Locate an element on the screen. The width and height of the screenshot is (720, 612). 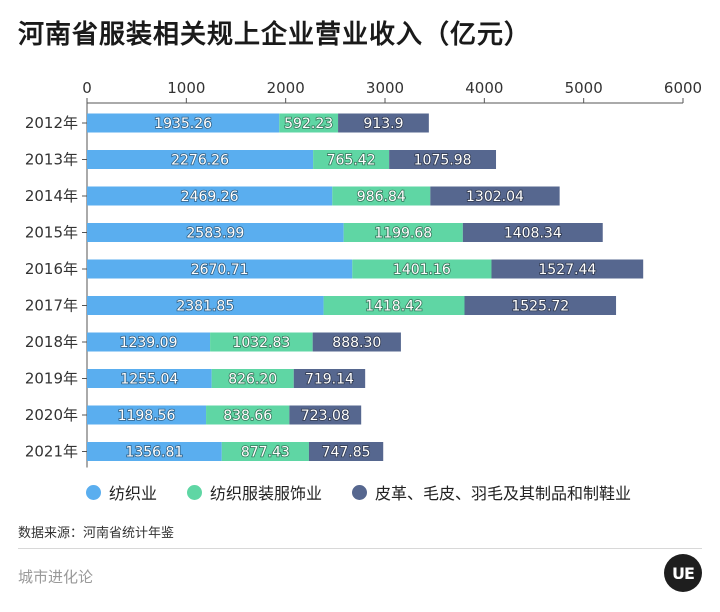
legend-item: 纺织业 is located at coordinates (121, 492).